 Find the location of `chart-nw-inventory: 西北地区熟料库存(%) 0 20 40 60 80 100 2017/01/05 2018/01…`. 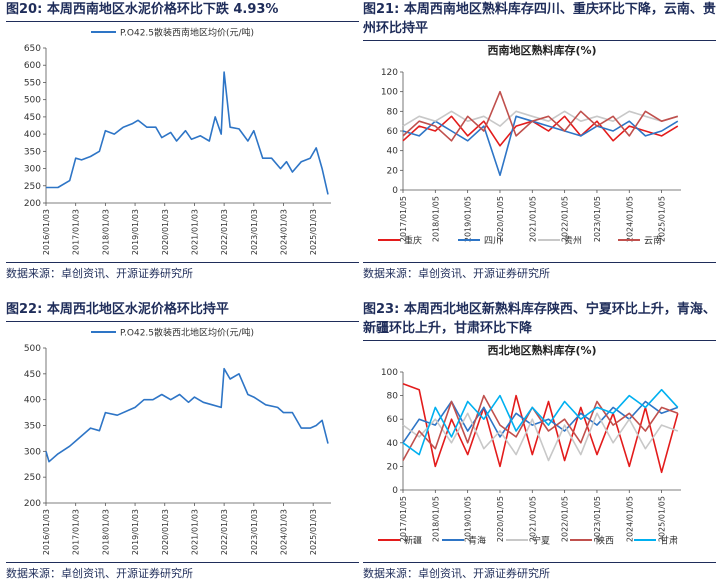

chart-nw-inventory: 西北地区熟料库存(%) 0 20 40 60 80 100 2017/01/05 2018/01… is located at coordinates (529, 445).